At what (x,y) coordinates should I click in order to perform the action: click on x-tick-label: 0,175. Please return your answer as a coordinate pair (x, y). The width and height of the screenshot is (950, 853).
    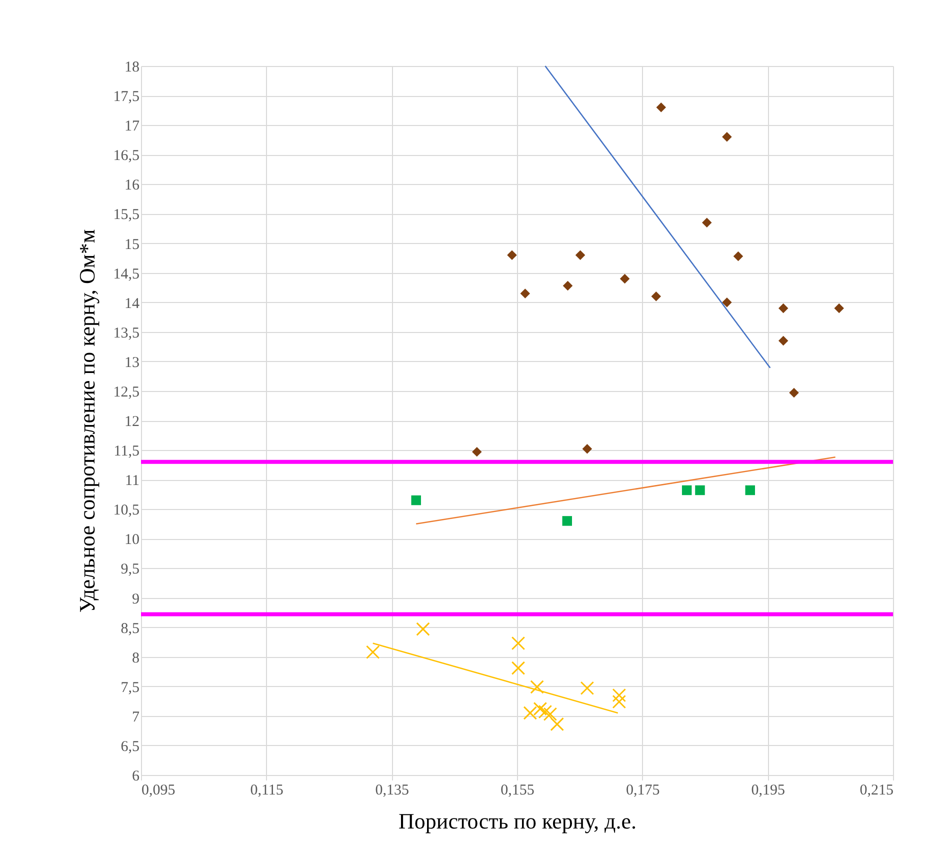
    Looking at the image, I should click on (643, 790).